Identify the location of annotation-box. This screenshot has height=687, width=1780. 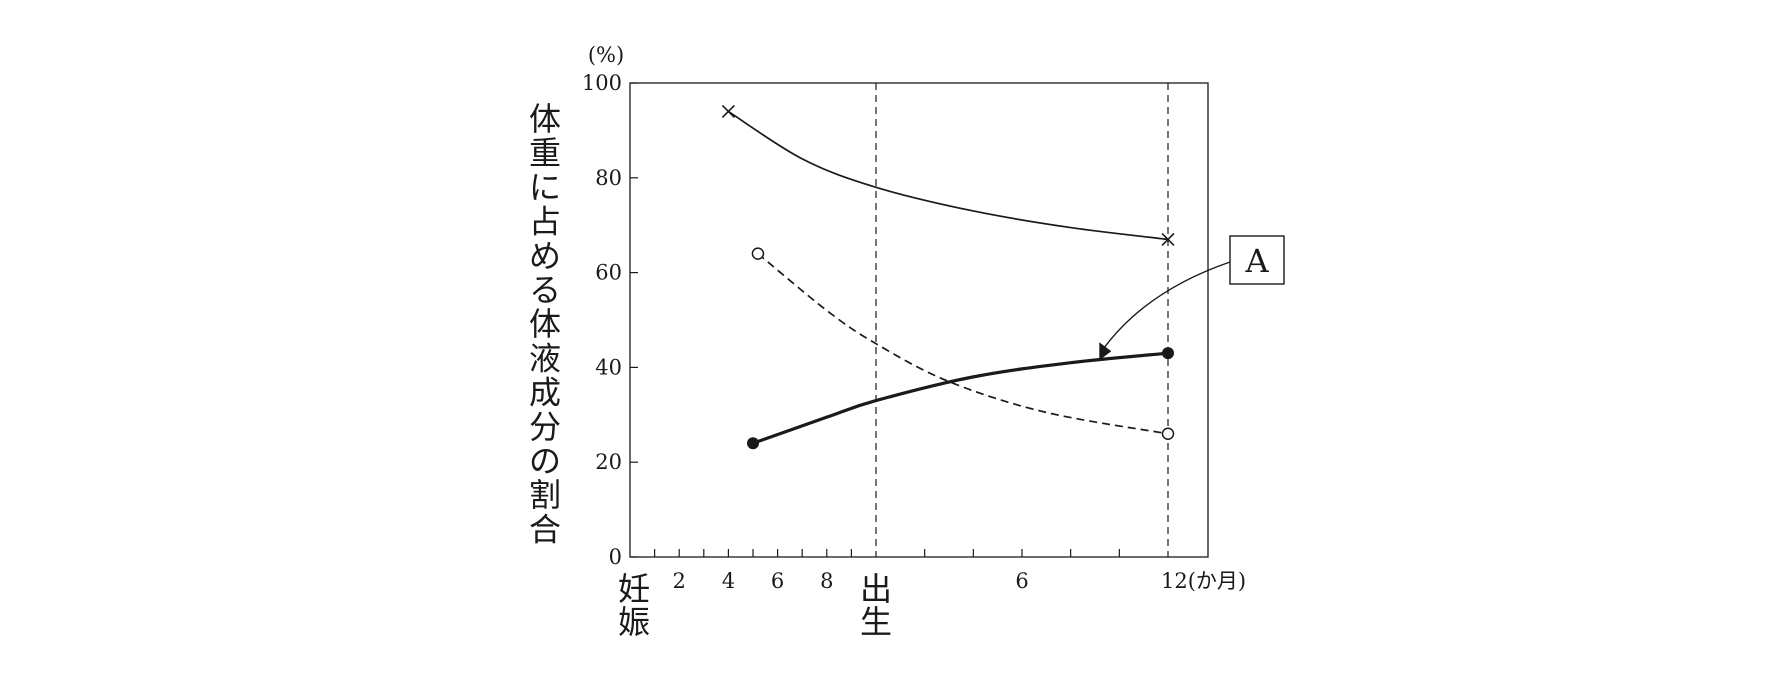
(1257, 260).